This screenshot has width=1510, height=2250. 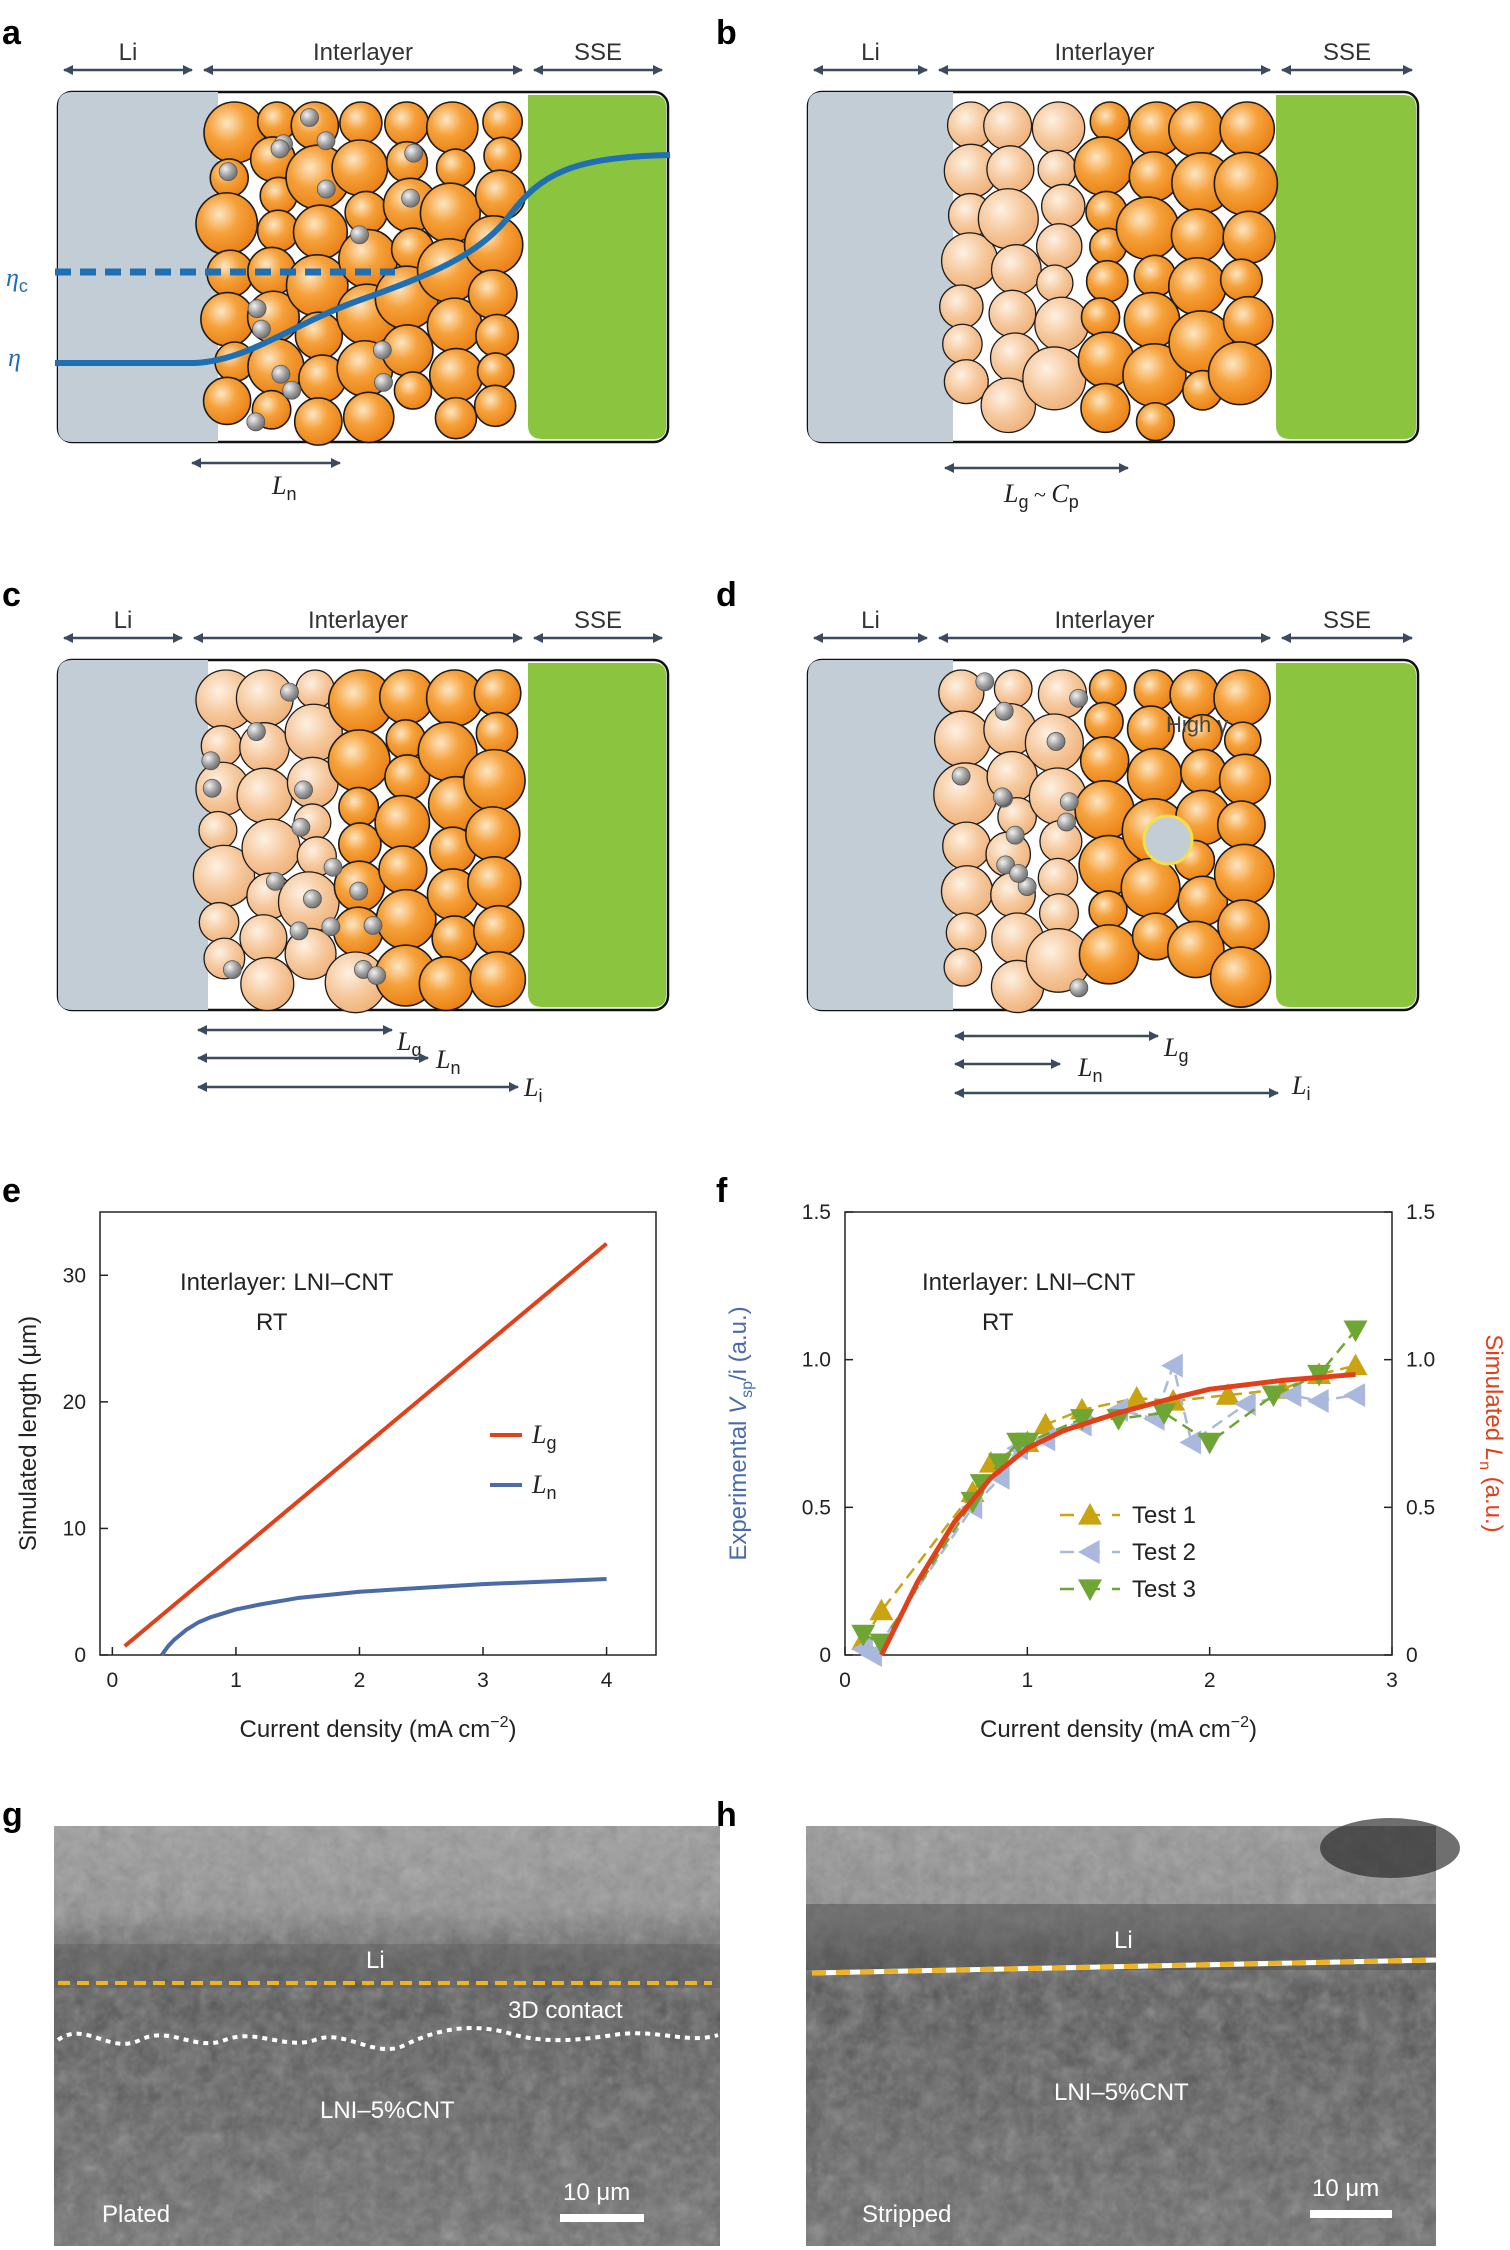 I want to click on panel-label-g: g, so click(x=12, y=1815).